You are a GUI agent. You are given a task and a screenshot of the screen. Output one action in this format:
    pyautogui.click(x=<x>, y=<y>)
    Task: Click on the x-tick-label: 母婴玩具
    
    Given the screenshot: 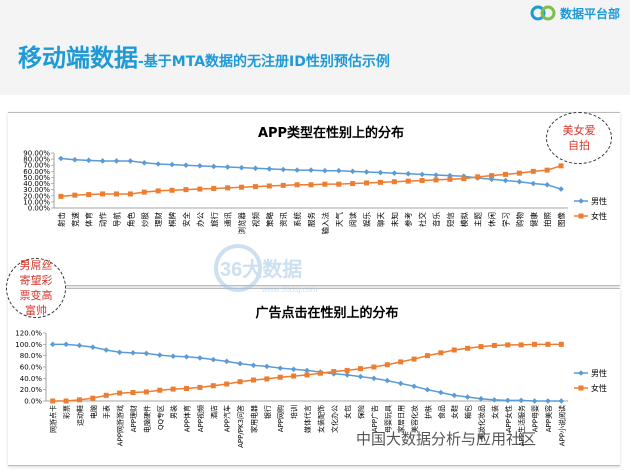 What is the action you would take?
    pyautogui.click(x=388, y=419)
    